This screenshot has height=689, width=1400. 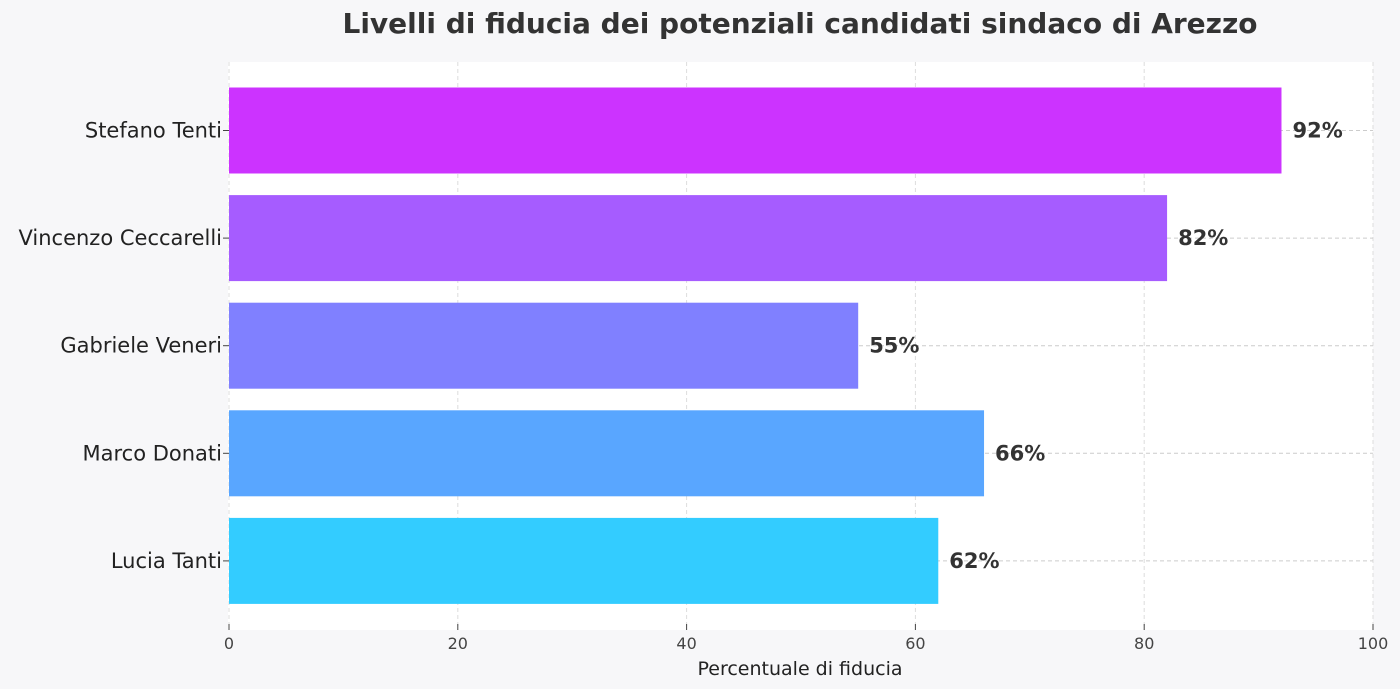 What do you see at coordinates (1317, 131) in the screenshot?
I see `data-label: 92%` at bounding box center [1317, 131].